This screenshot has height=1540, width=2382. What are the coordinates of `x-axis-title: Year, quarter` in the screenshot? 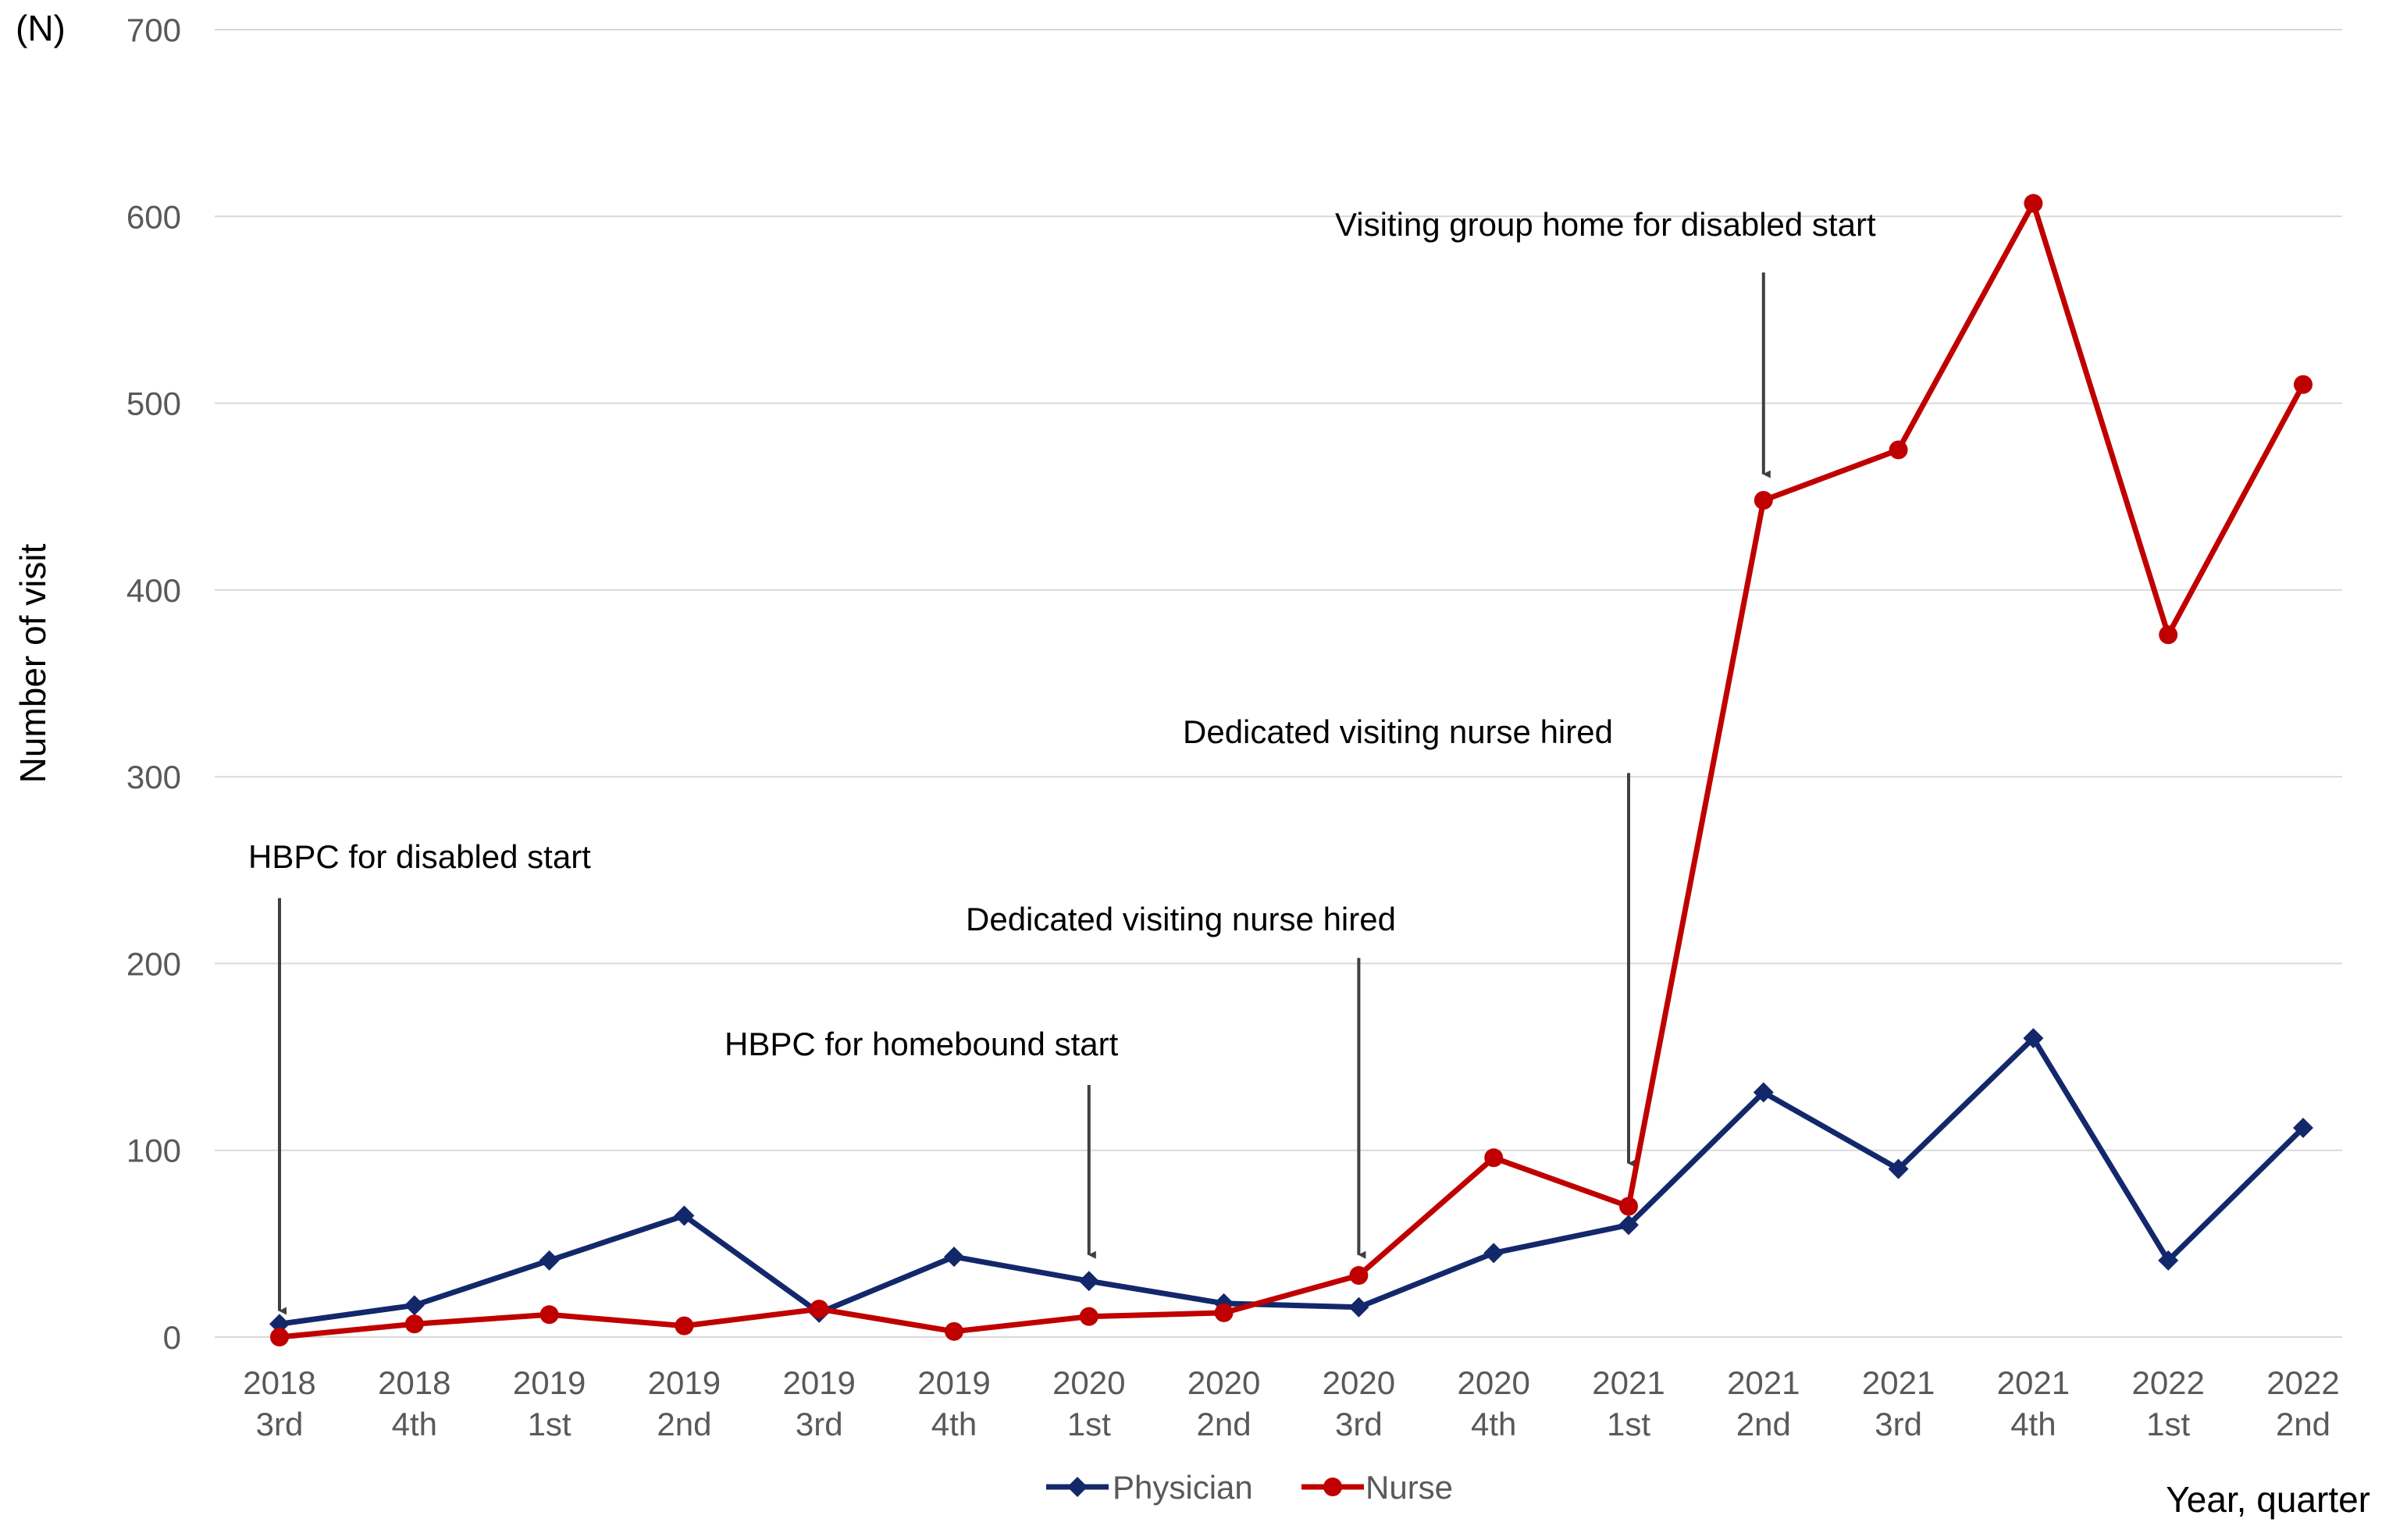 It's located at (2268, 1499).